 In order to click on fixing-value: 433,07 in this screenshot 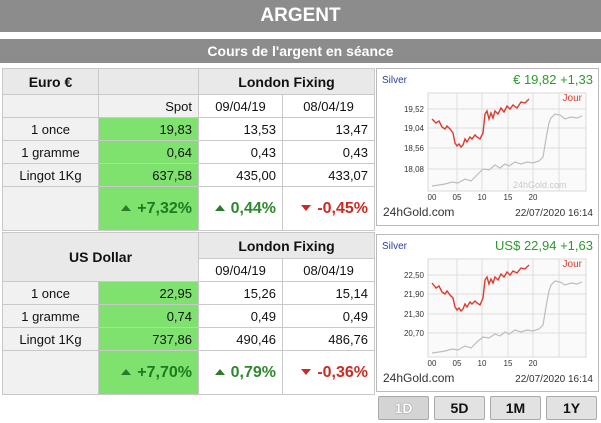, I will do `click(328, 175)`.